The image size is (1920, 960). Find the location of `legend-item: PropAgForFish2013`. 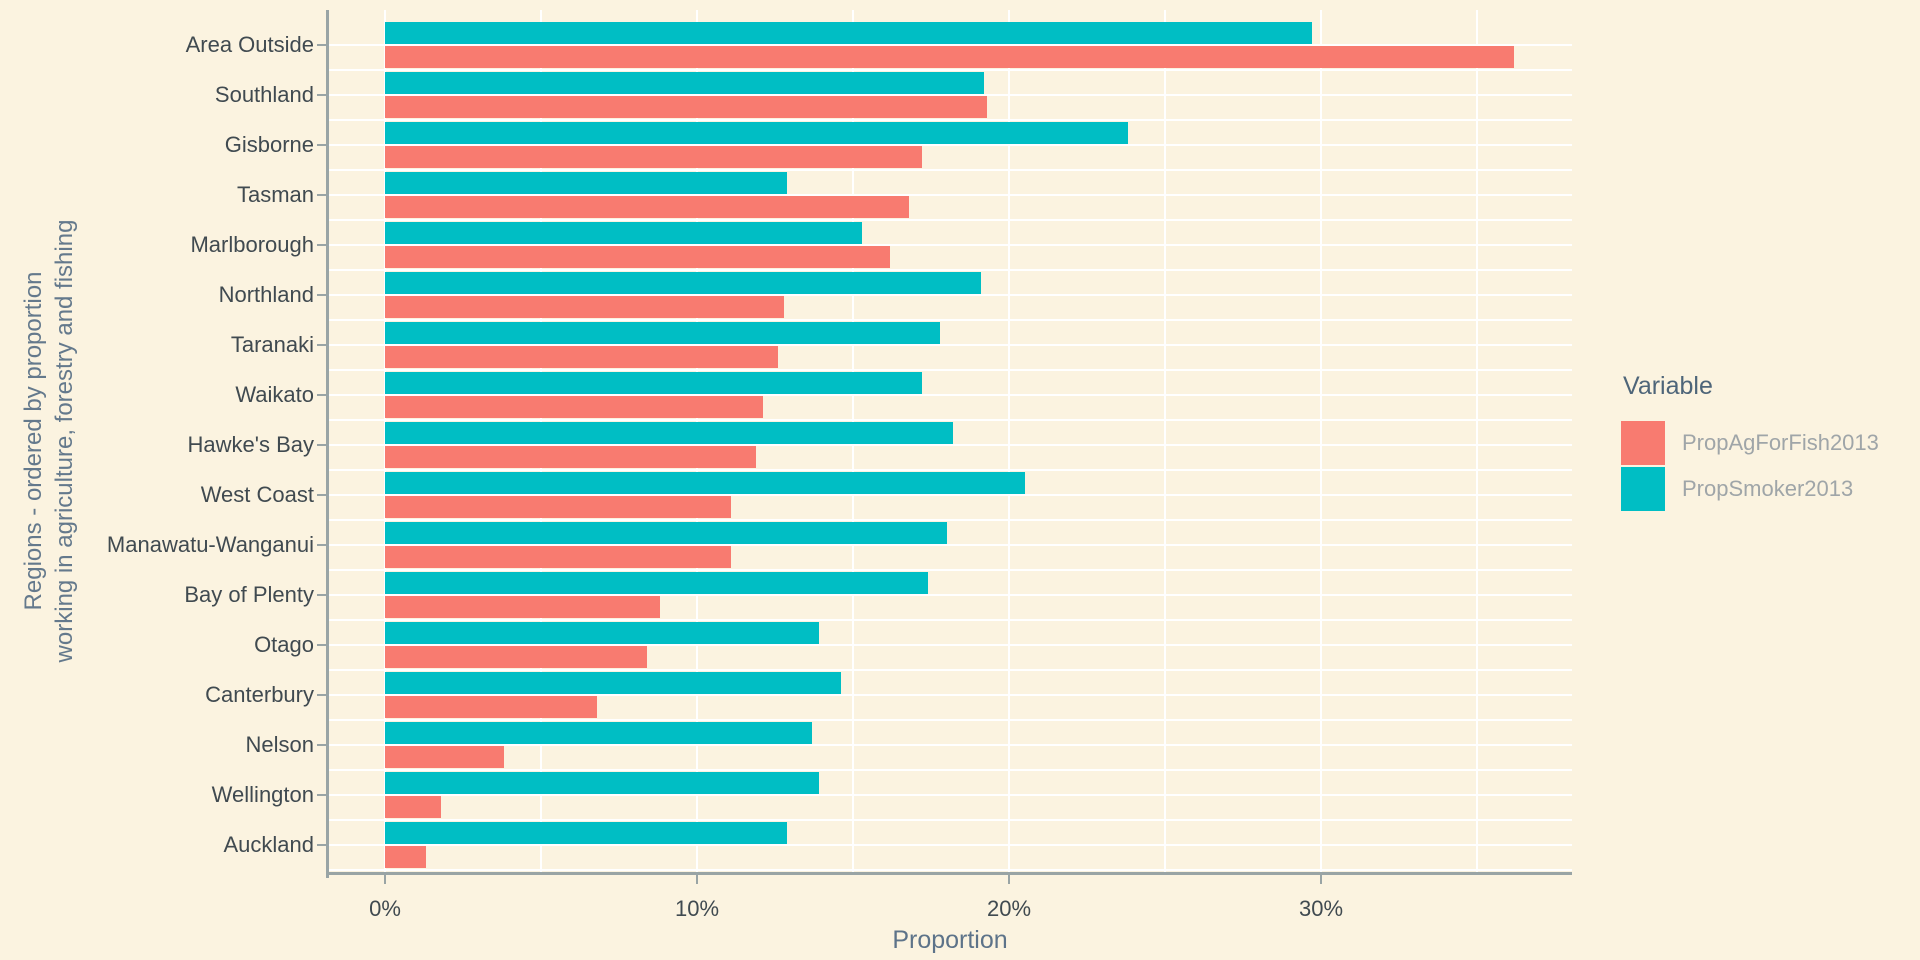

legend-item: PropAgForFish2013 is located at coordinates (1750, 443).